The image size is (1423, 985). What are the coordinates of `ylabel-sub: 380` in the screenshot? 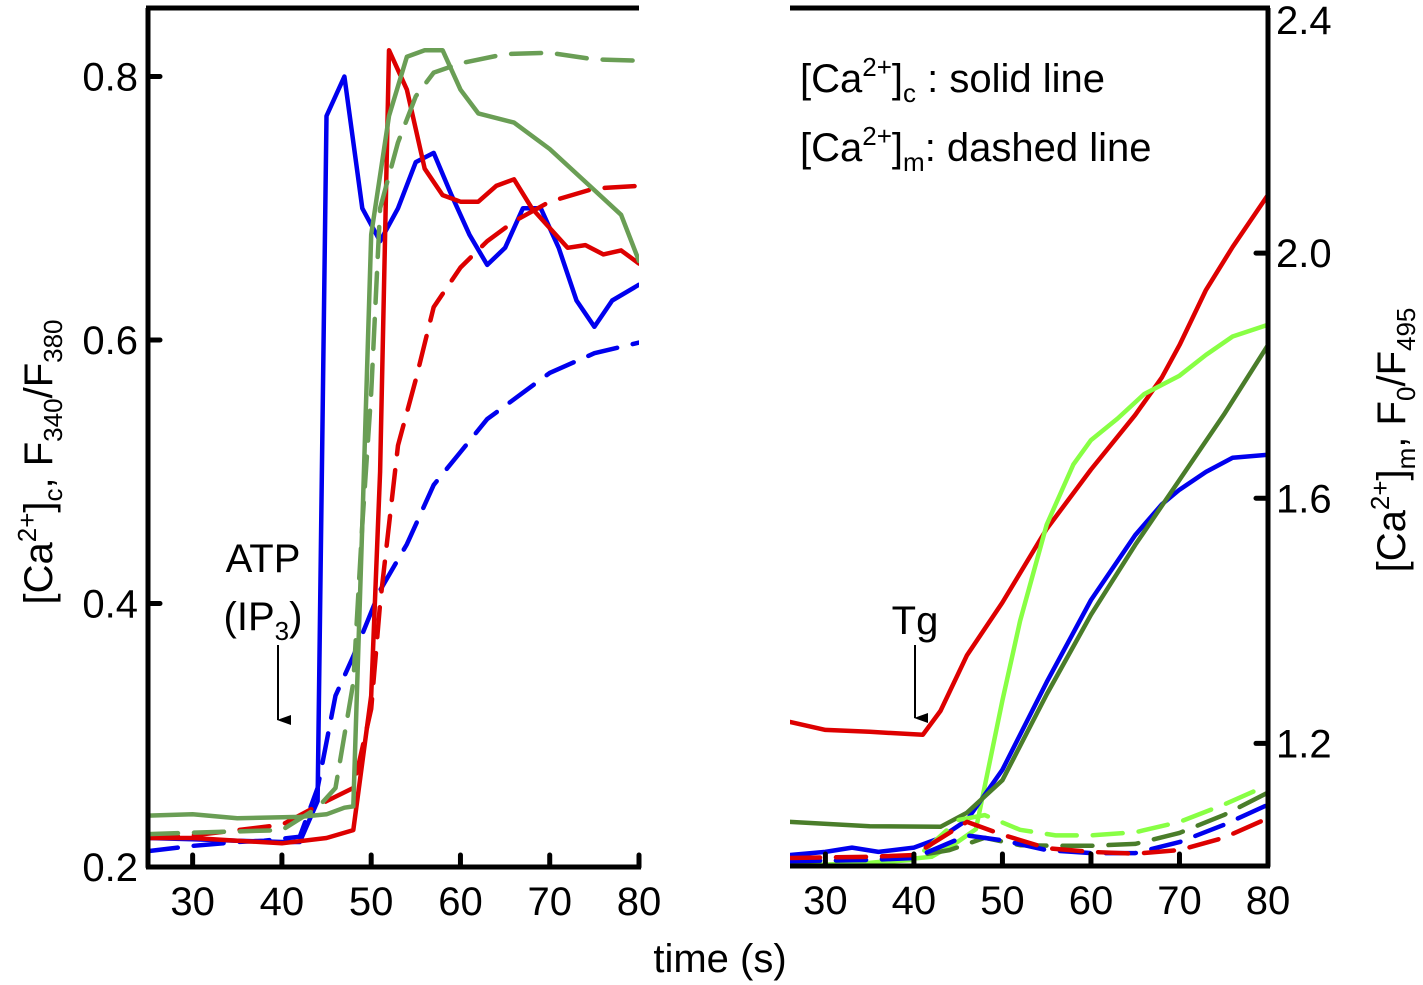 It's located at (53, 340).